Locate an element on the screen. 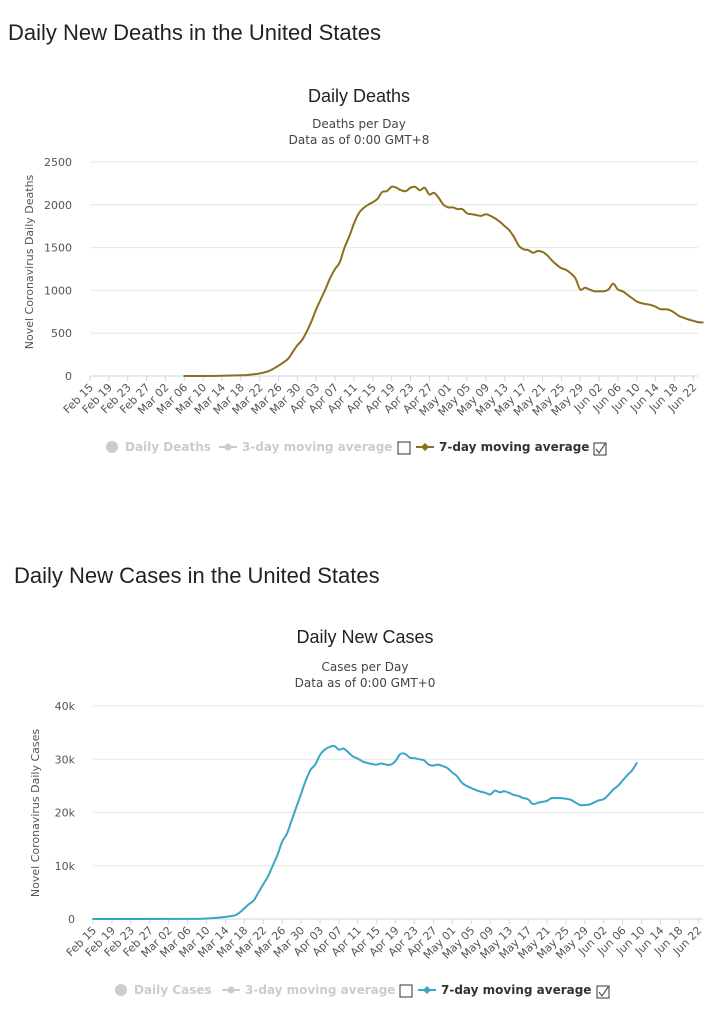 The image size is (727, 1009). y-tick-label: 20k is located at coordinates (65, 813).